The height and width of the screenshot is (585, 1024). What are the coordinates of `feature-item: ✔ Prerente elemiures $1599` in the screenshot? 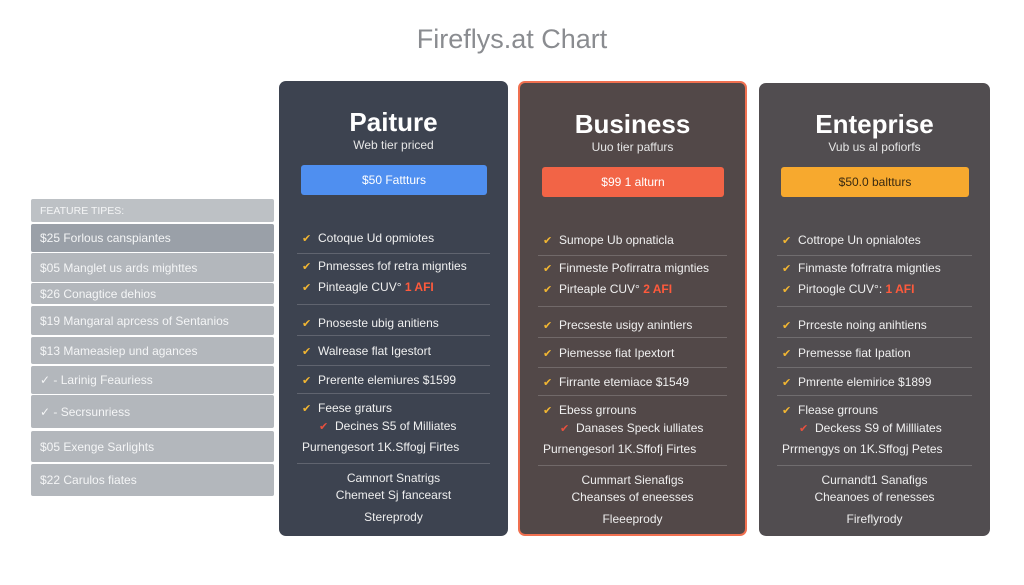 It's located at (379, 380).